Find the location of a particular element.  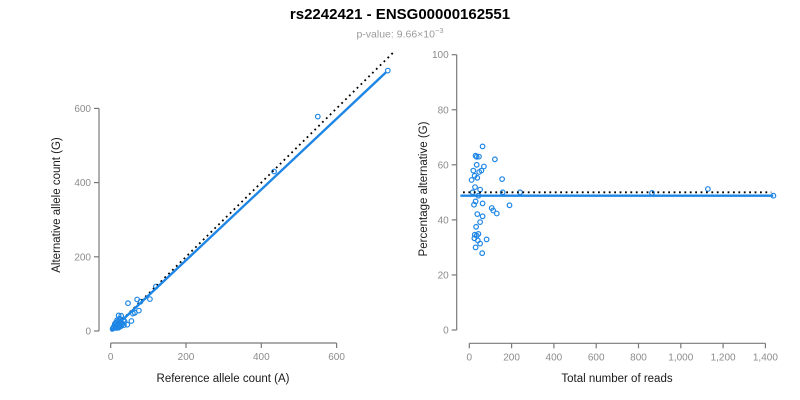

chart-title: rs2242421 - ENSG00000162551 is located at coordinates (400, 14).